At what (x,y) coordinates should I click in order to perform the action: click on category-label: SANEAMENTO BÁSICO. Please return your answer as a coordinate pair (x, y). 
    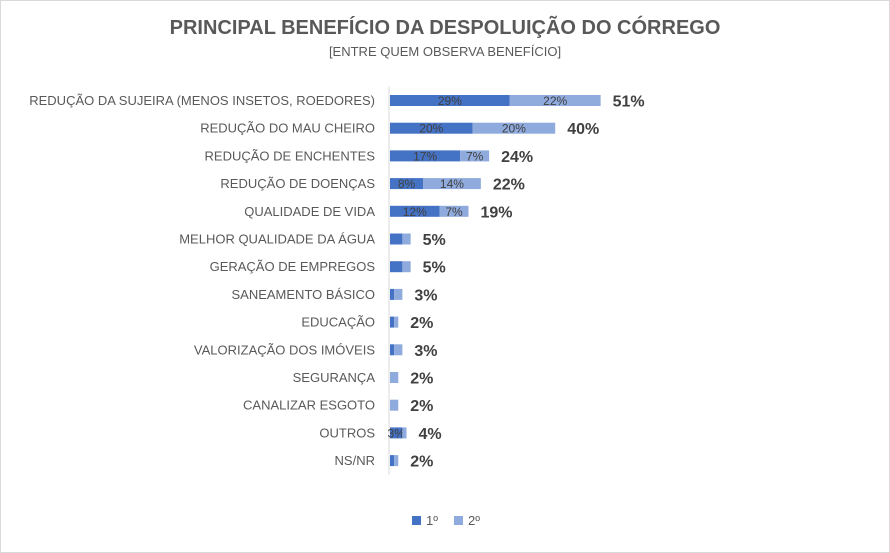
    Looking at the image, I should click on (303, 294).